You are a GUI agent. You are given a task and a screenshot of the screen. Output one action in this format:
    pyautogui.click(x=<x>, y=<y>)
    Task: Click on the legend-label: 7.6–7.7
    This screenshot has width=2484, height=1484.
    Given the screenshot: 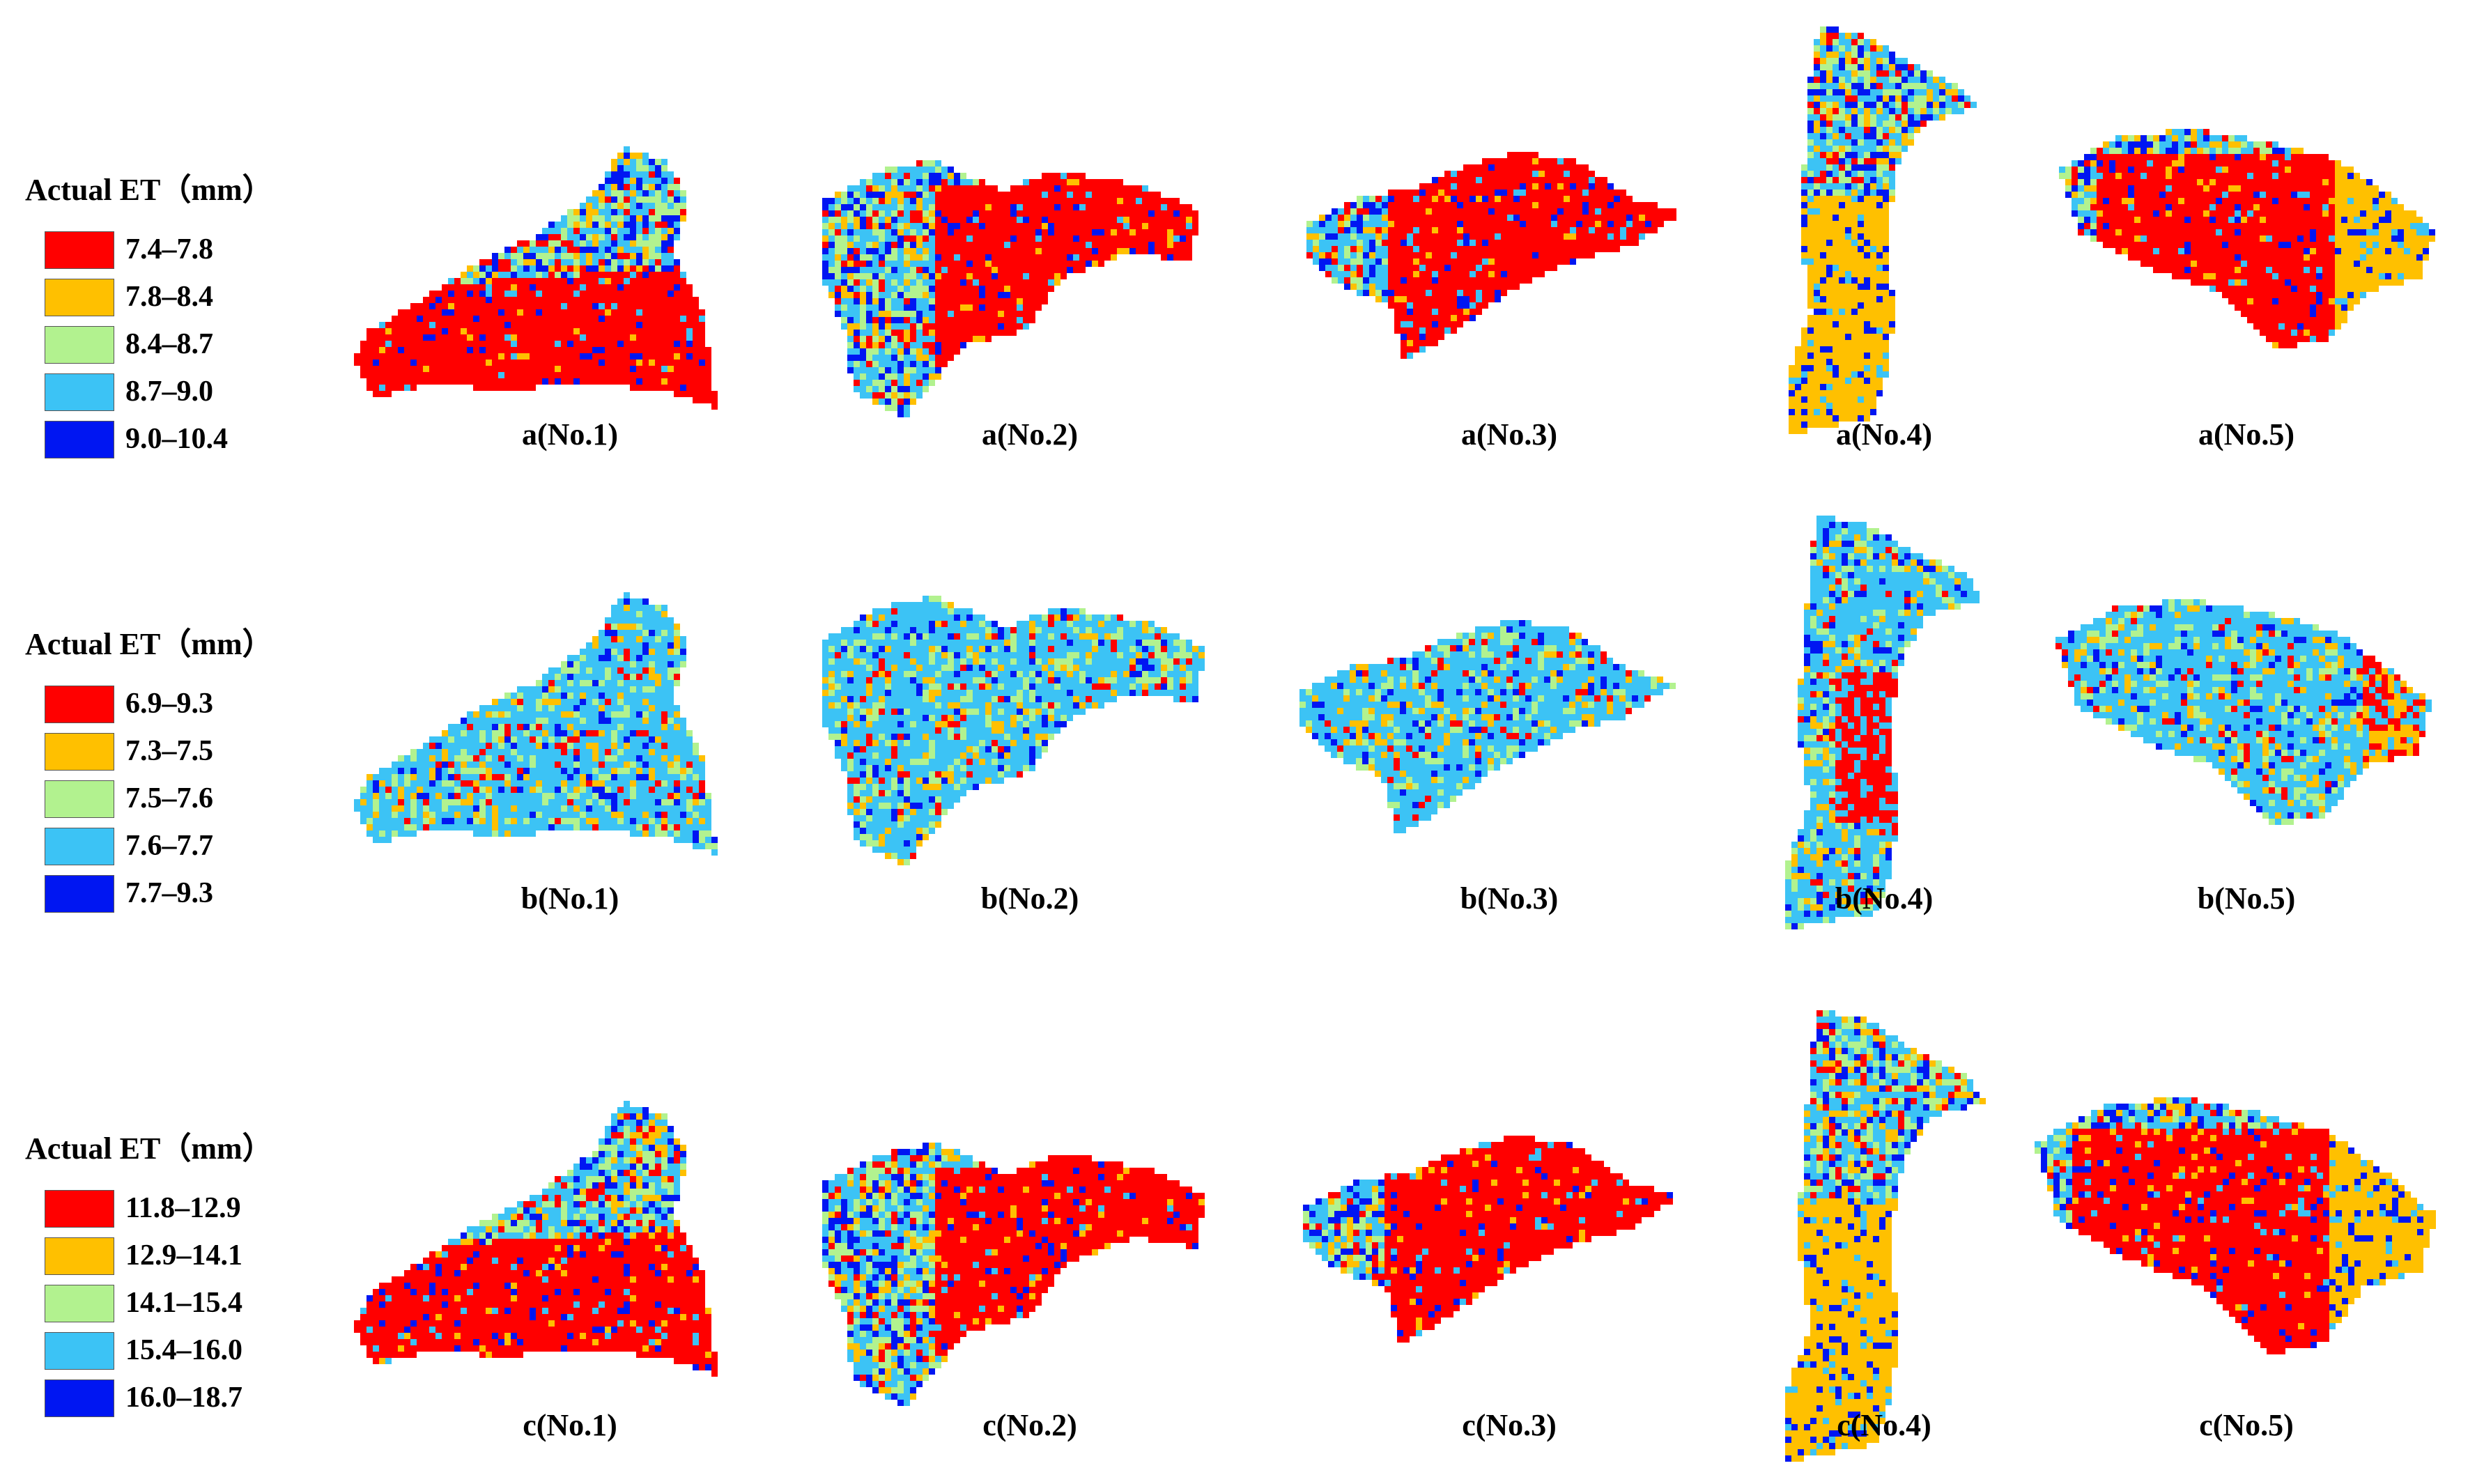 What is the action you would take?
    pyautogui.click(x=169, y=846)
    